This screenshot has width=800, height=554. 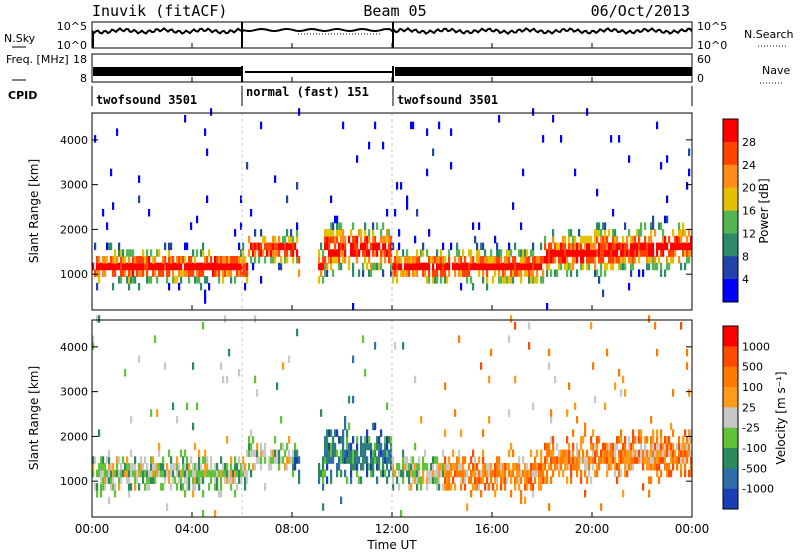 I want to click on beam-title: Beam 05, so click(x=394, y=11).